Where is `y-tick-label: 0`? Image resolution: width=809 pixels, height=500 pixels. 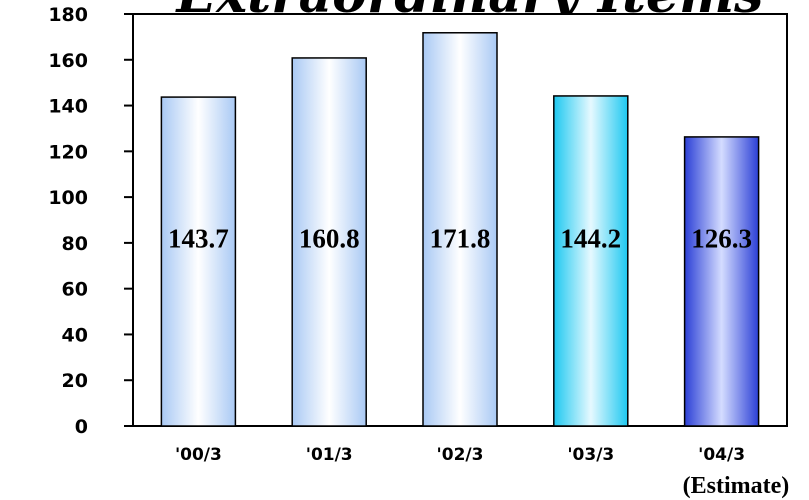
y-tick-label: 0 is located at coordinates (81, 427).